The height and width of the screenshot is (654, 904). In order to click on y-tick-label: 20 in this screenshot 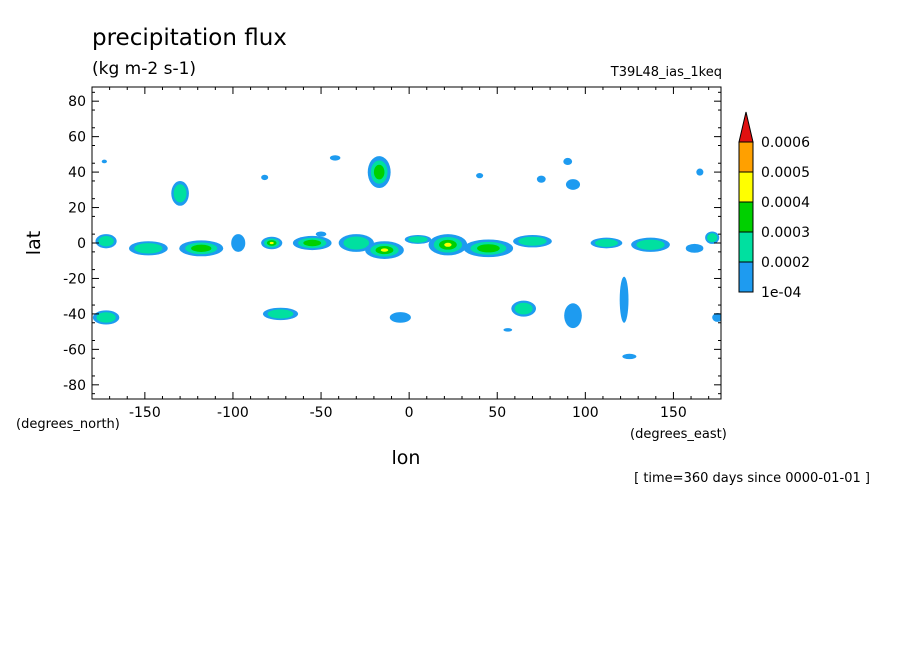, I will do `click(77, 209)`.